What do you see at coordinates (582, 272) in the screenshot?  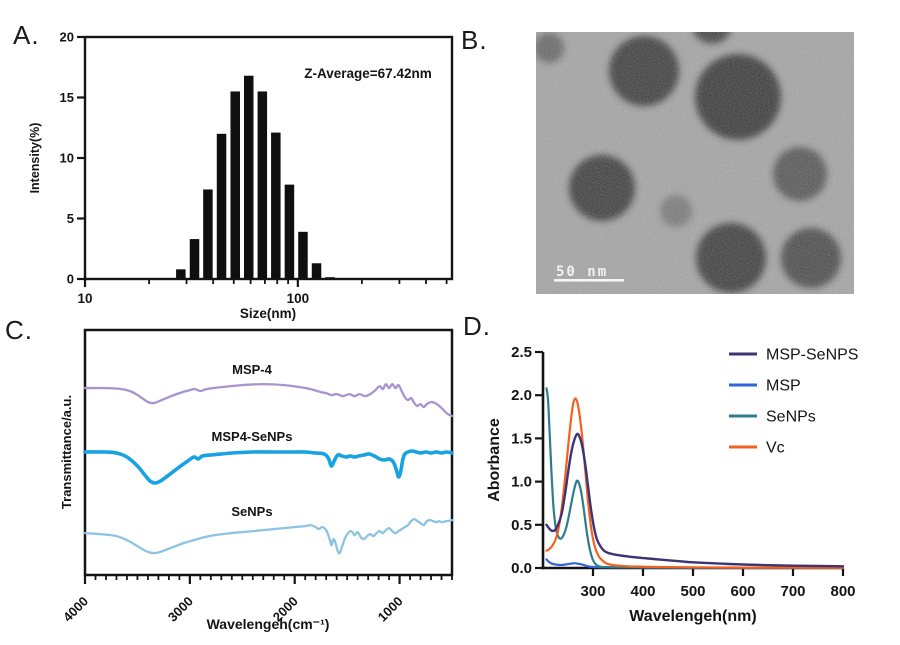 I see `scale-bar-label: 50 nm` at bounding box center [582, 272].